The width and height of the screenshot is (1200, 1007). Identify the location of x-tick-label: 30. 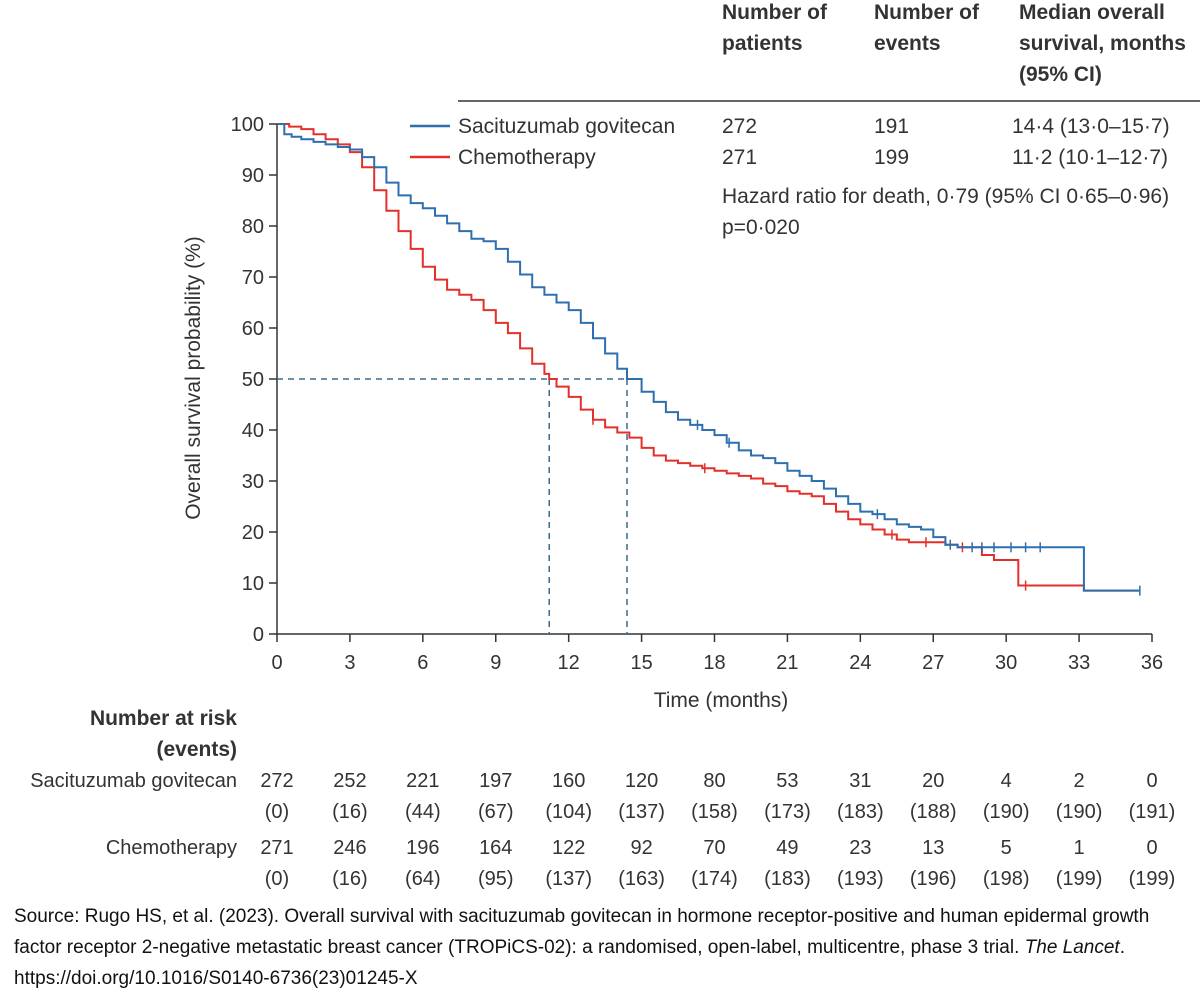
(1006, 663).